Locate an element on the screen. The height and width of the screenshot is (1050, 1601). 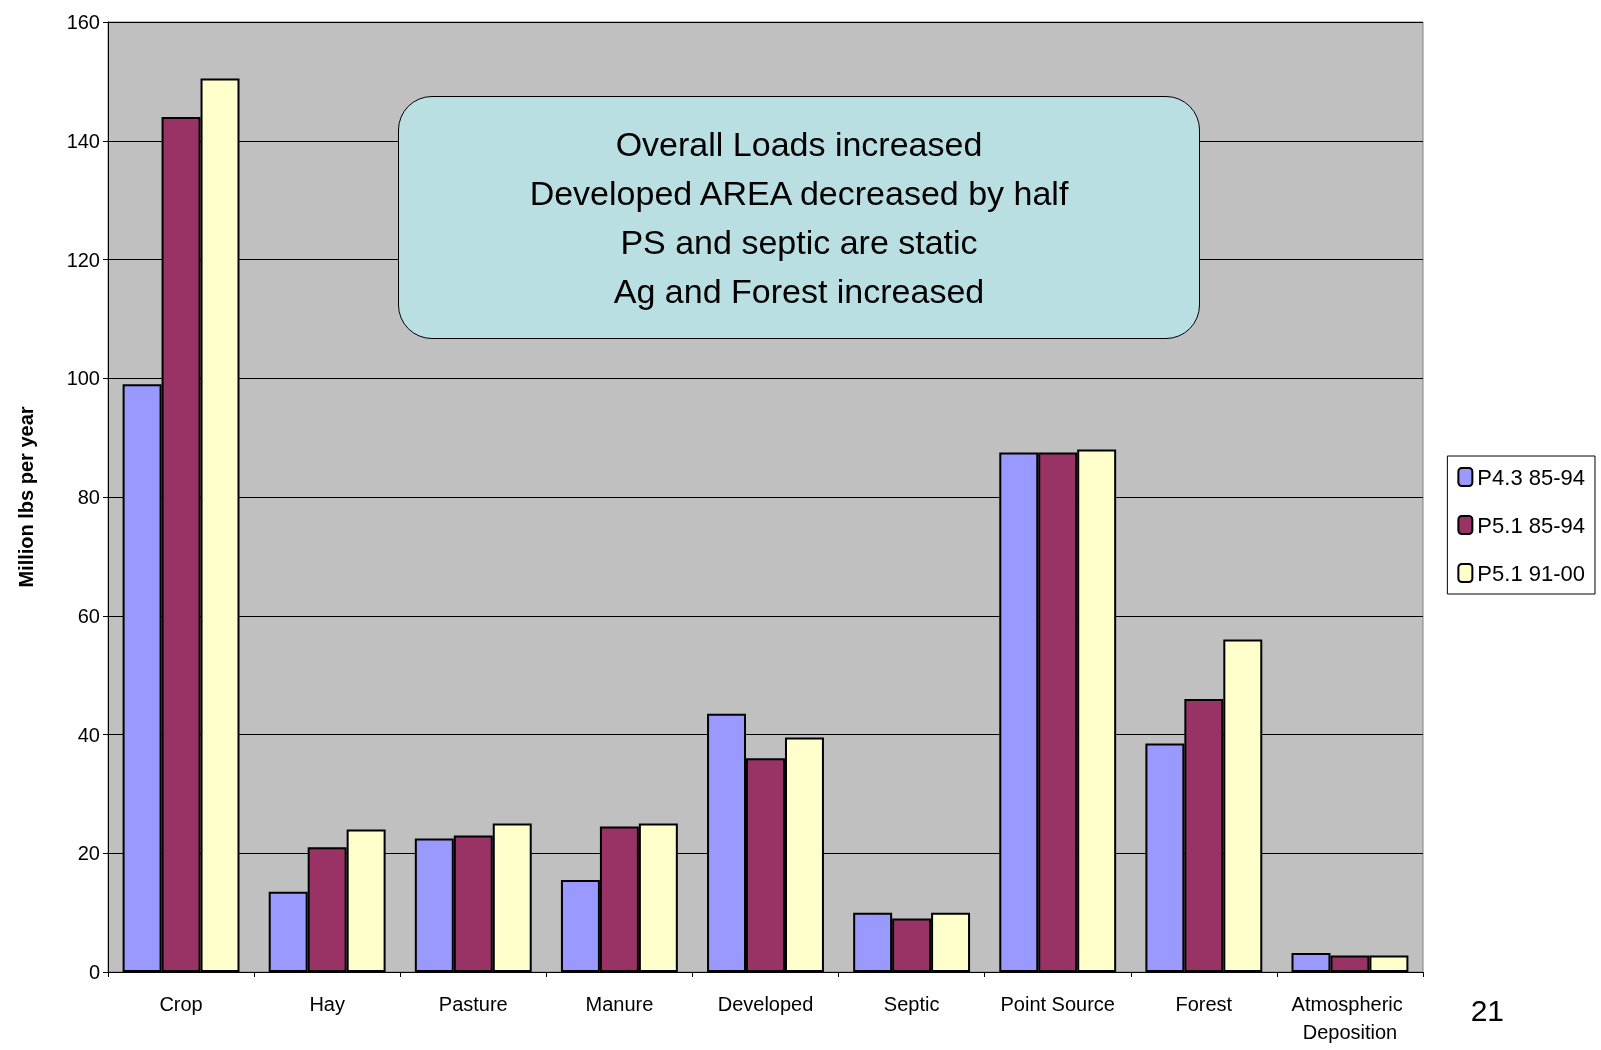
annotation: Ag and Forest increased is located at coordinates (799, 291).